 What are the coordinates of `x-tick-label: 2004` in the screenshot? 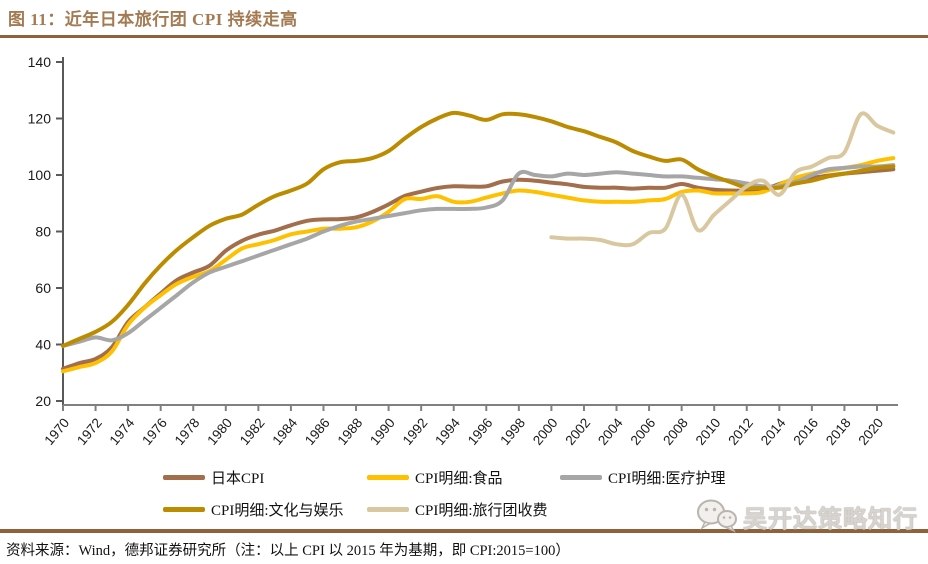 It's located at (610, 431).